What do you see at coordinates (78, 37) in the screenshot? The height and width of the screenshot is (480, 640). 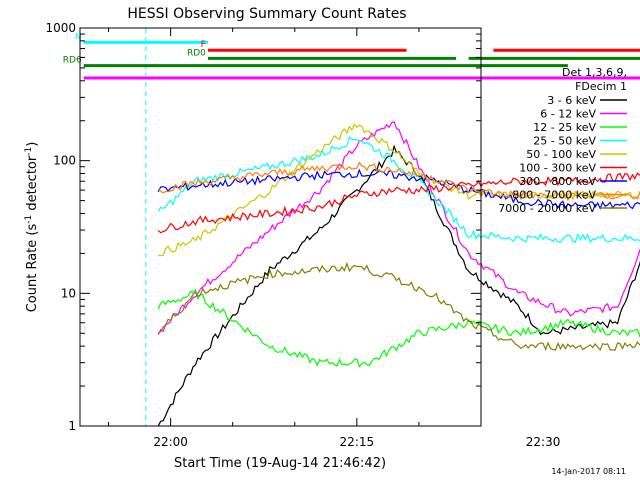 I see `event-bar-label: N` at bounding box center [78, 37].